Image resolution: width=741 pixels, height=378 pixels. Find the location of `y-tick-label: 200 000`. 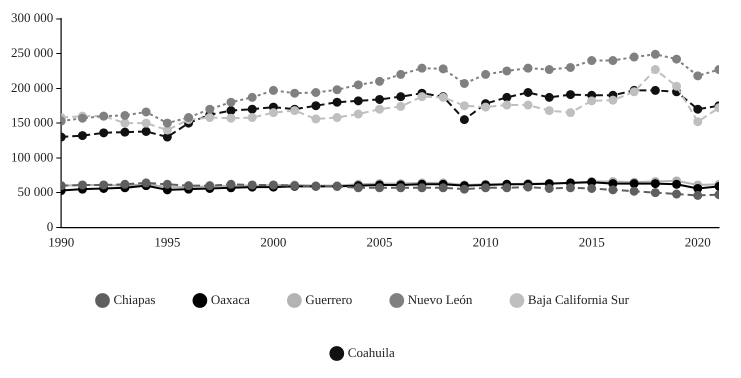

y-tick-label: 200 000 is located at coordinates (32, 87).